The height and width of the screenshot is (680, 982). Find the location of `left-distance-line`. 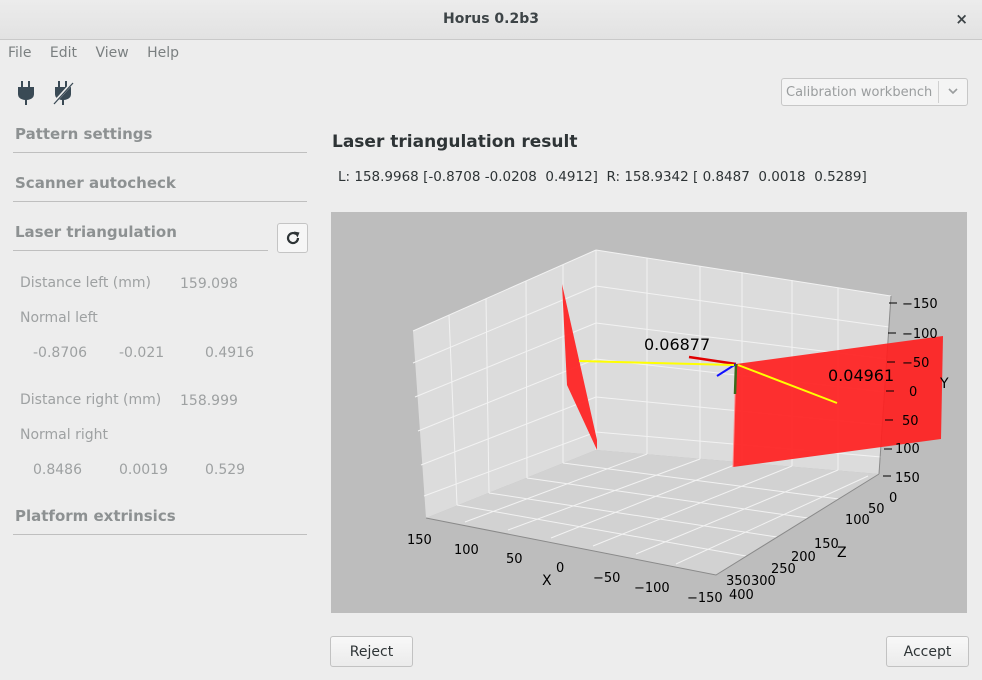

left-distance-line is located at coordinates (656, 363).